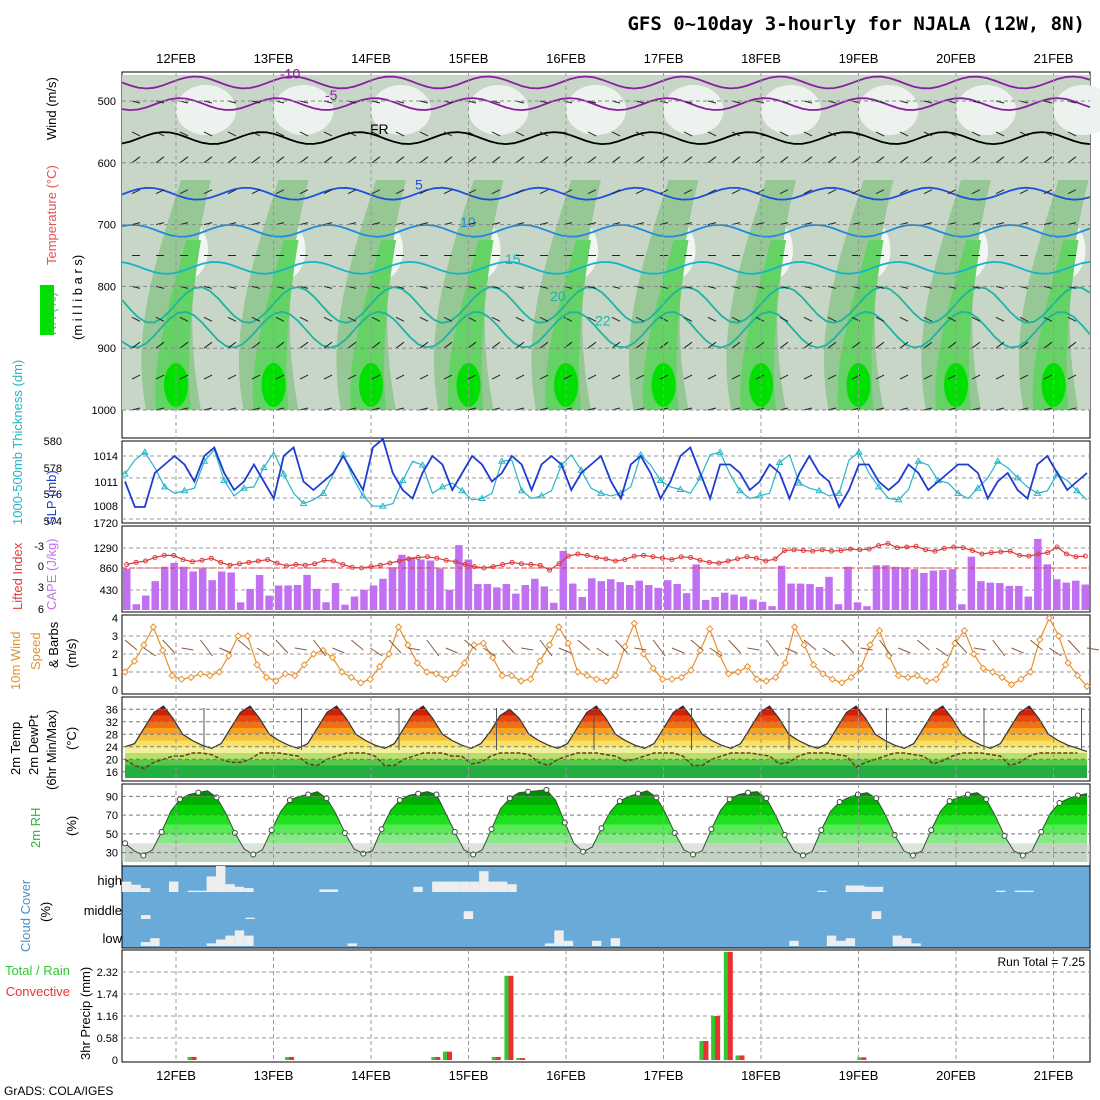  What do you see at coordinates (115, 655) in the screenshot?
I see `wind-tick-label: 2` at bounding box center [115, 655].